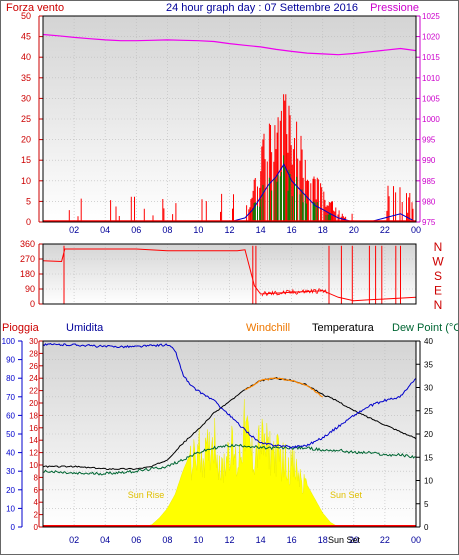 The width and height of the screenshot is (459, 560). What do you see at coordinates (26, 78) in the screenshot?
I see `y-label-wind: 35` at bounding box center [26, 78].